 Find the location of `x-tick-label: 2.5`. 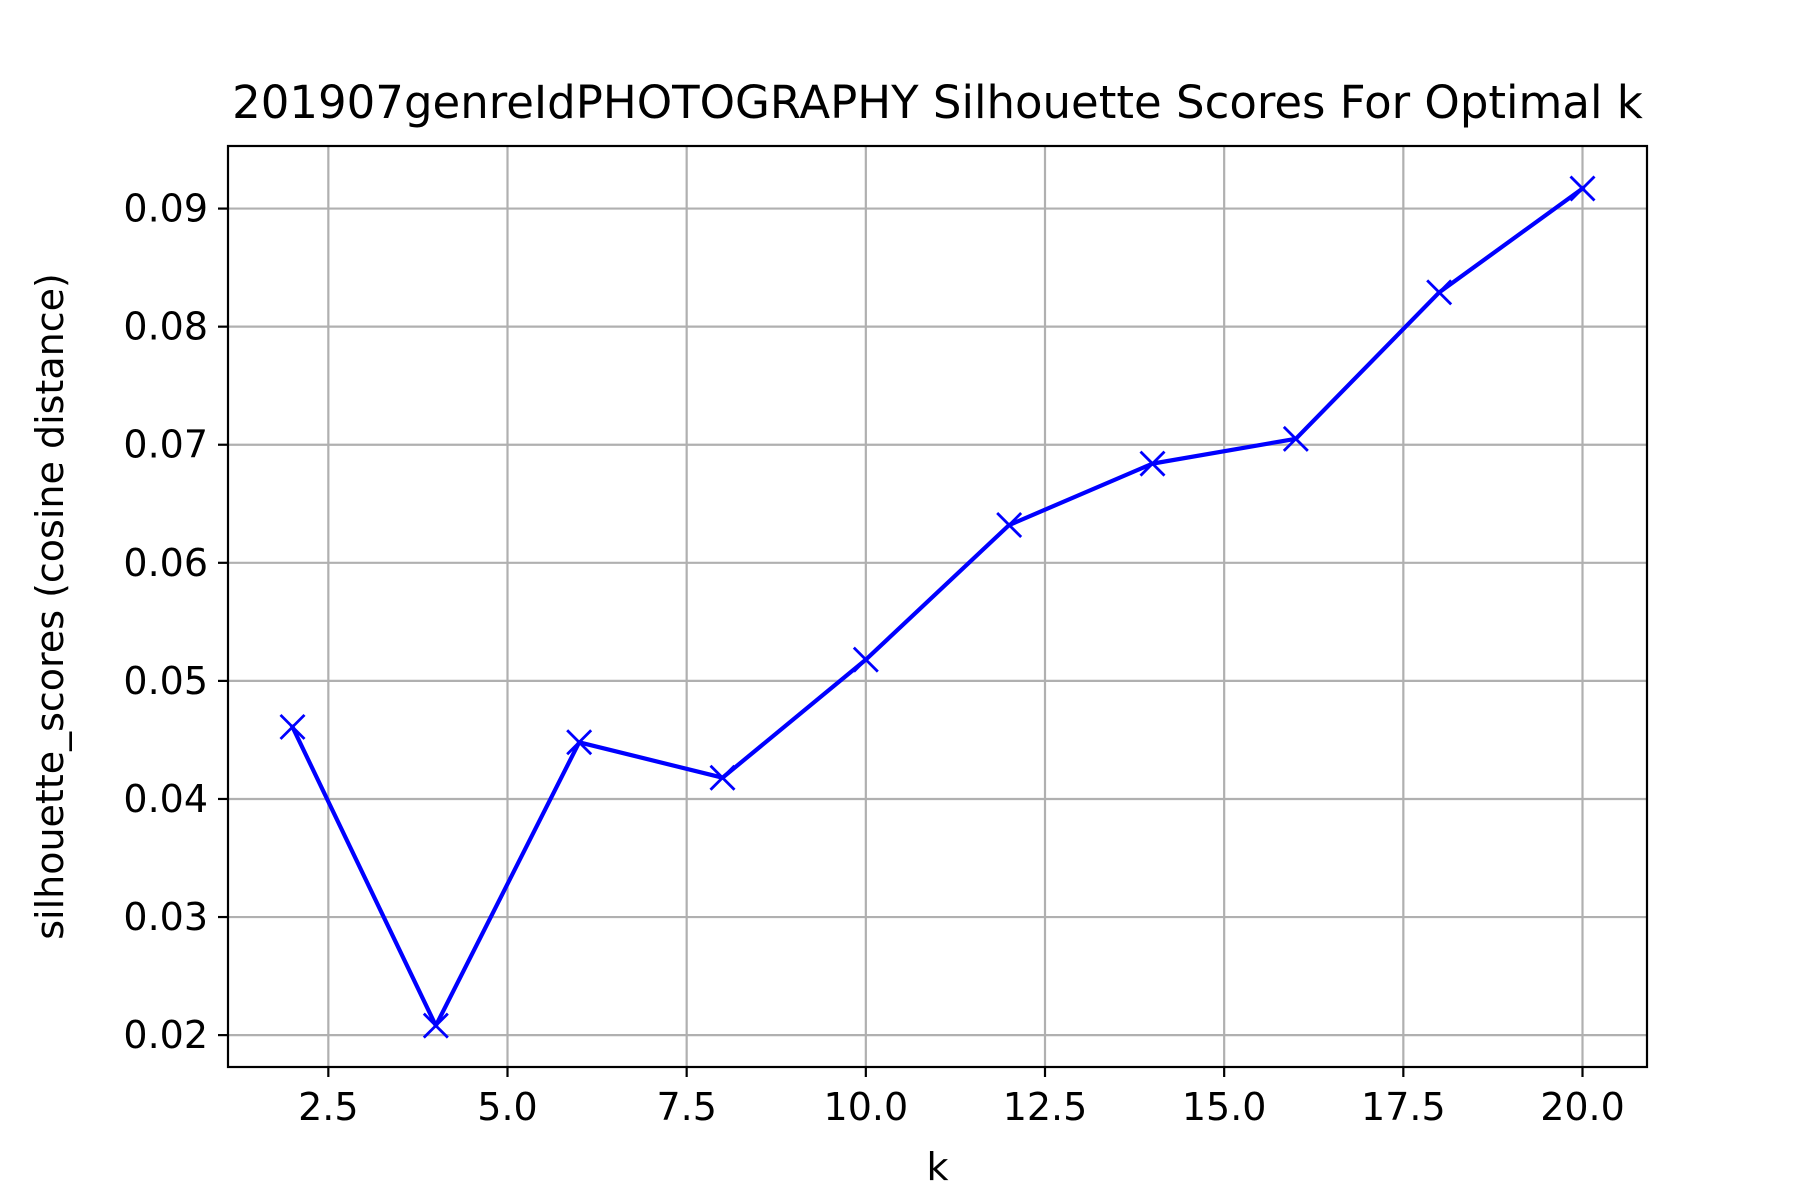

x-tick-label: 2.5 is located at coordinates (328, 1107).